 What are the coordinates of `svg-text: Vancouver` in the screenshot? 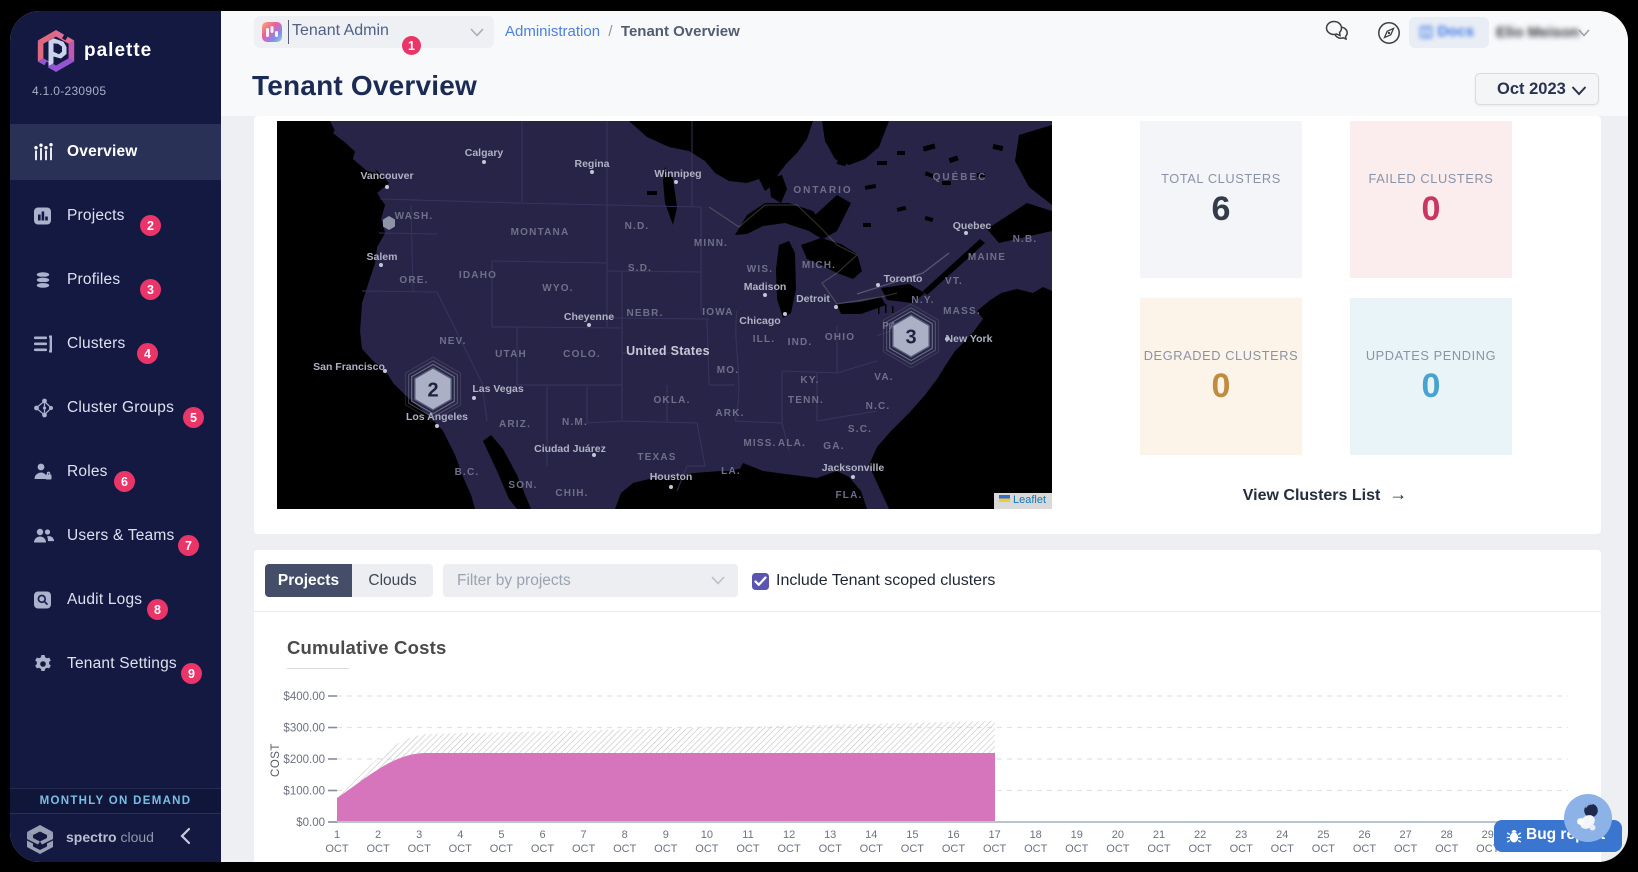 It's located at (386, 176).